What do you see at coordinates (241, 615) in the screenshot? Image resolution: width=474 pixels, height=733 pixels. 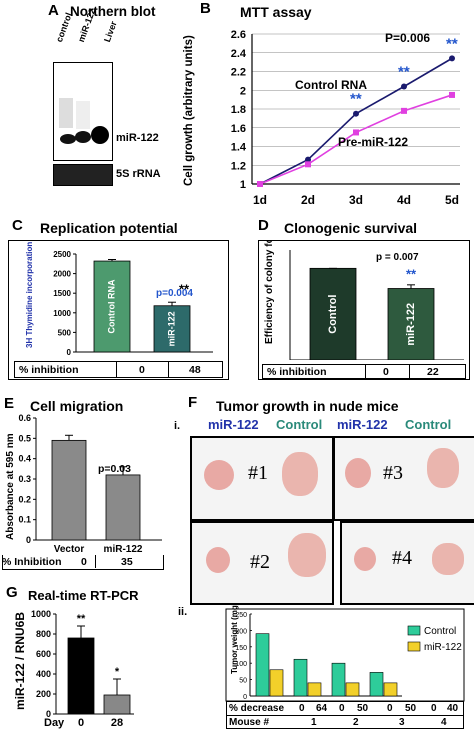 I see `chart-f-ytick: 250` at bounding box center [241, 615].